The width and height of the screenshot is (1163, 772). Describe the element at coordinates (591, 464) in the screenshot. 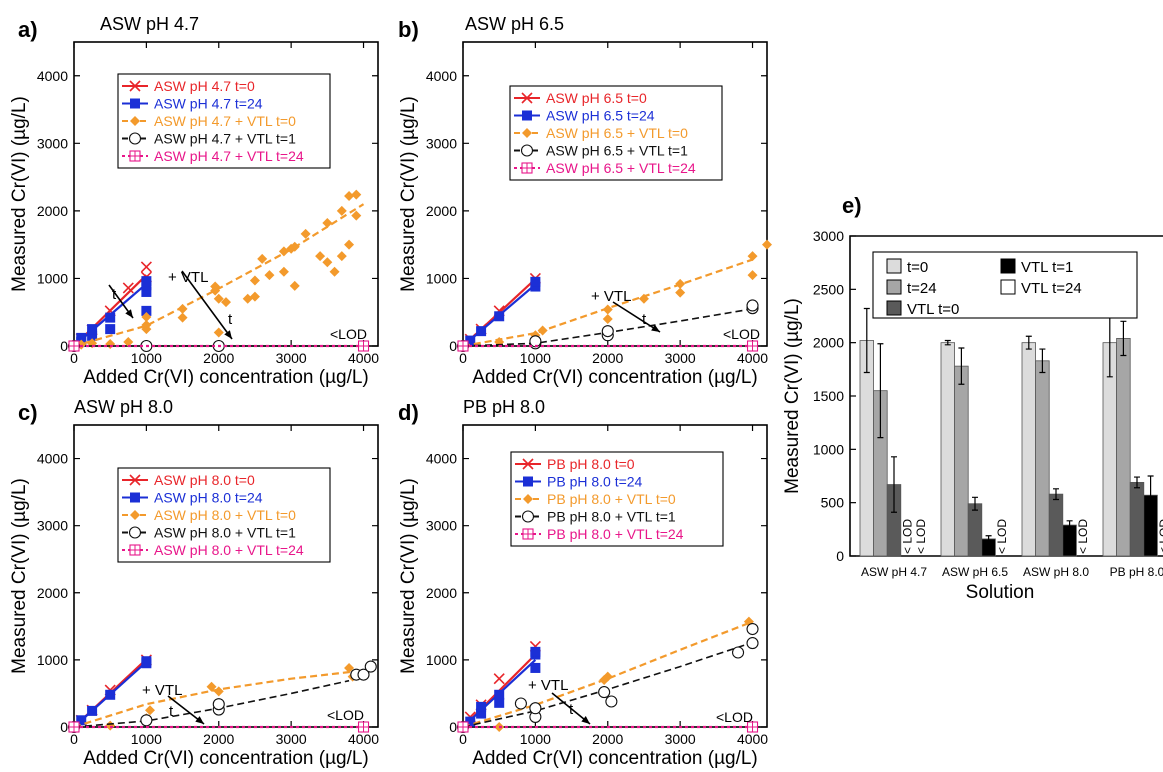

I see `legend-entry: PB pH 8.0 t=0` at that location.